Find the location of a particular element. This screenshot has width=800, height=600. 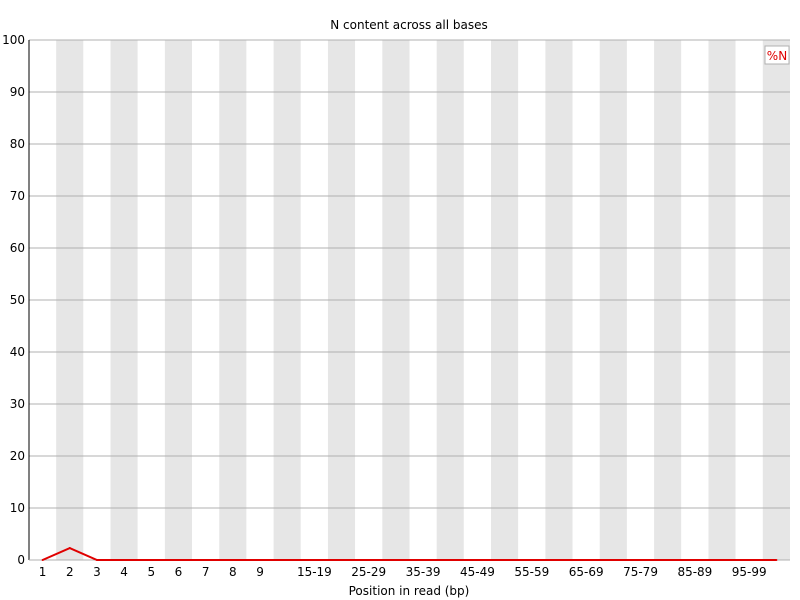

legend-entry-n: %N is located at coordinates (777, 56).